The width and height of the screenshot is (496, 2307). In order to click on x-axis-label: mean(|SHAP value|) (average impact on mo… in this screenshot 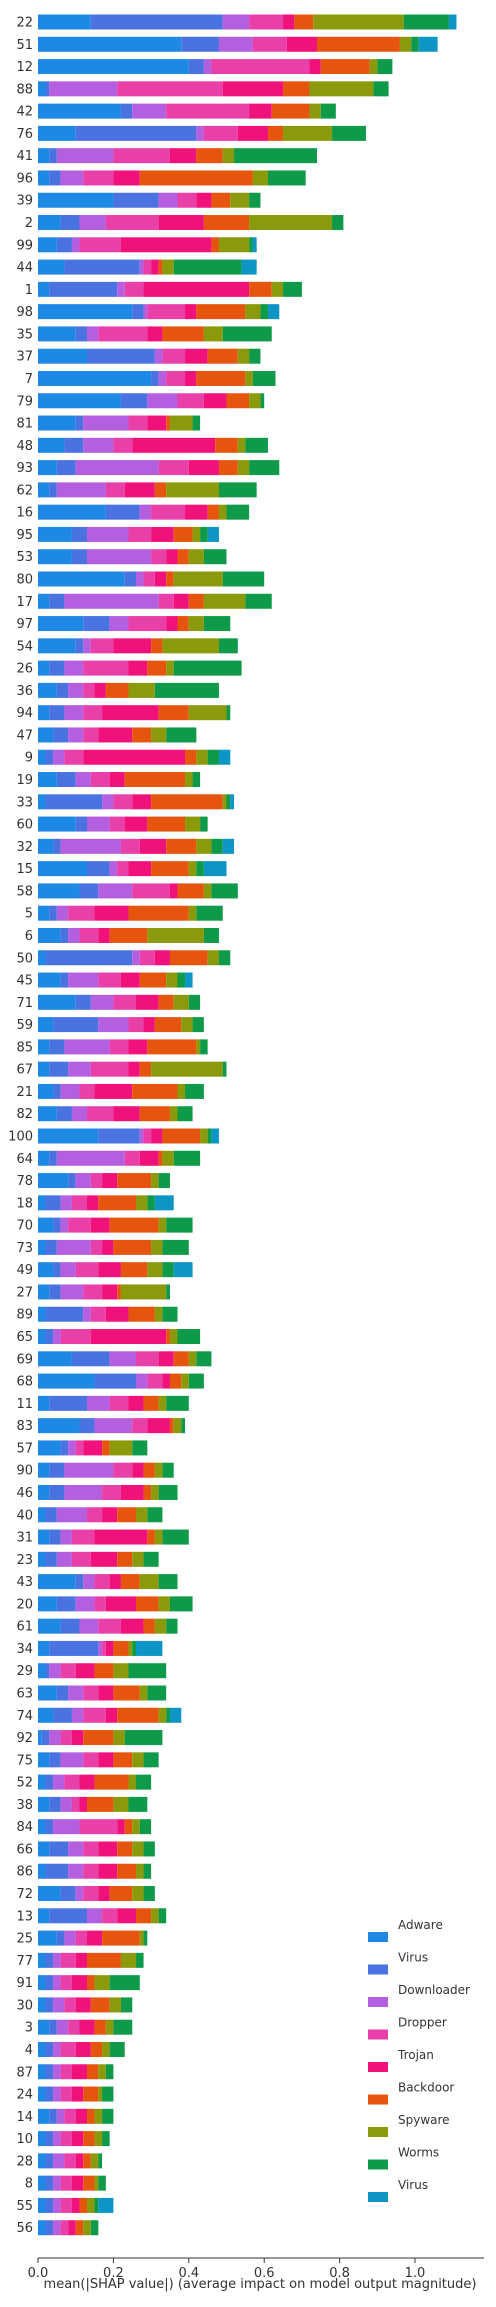, I will do `click(260, 2284)`.